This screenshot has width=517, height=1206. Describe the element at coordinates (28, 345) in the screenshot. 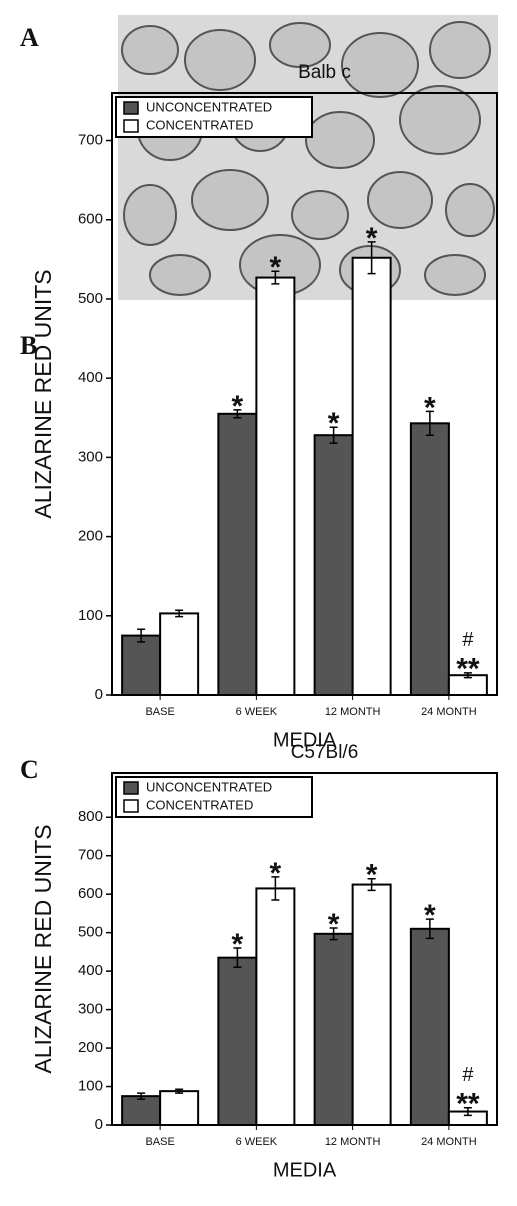

I see `panel-label: B` at that location.